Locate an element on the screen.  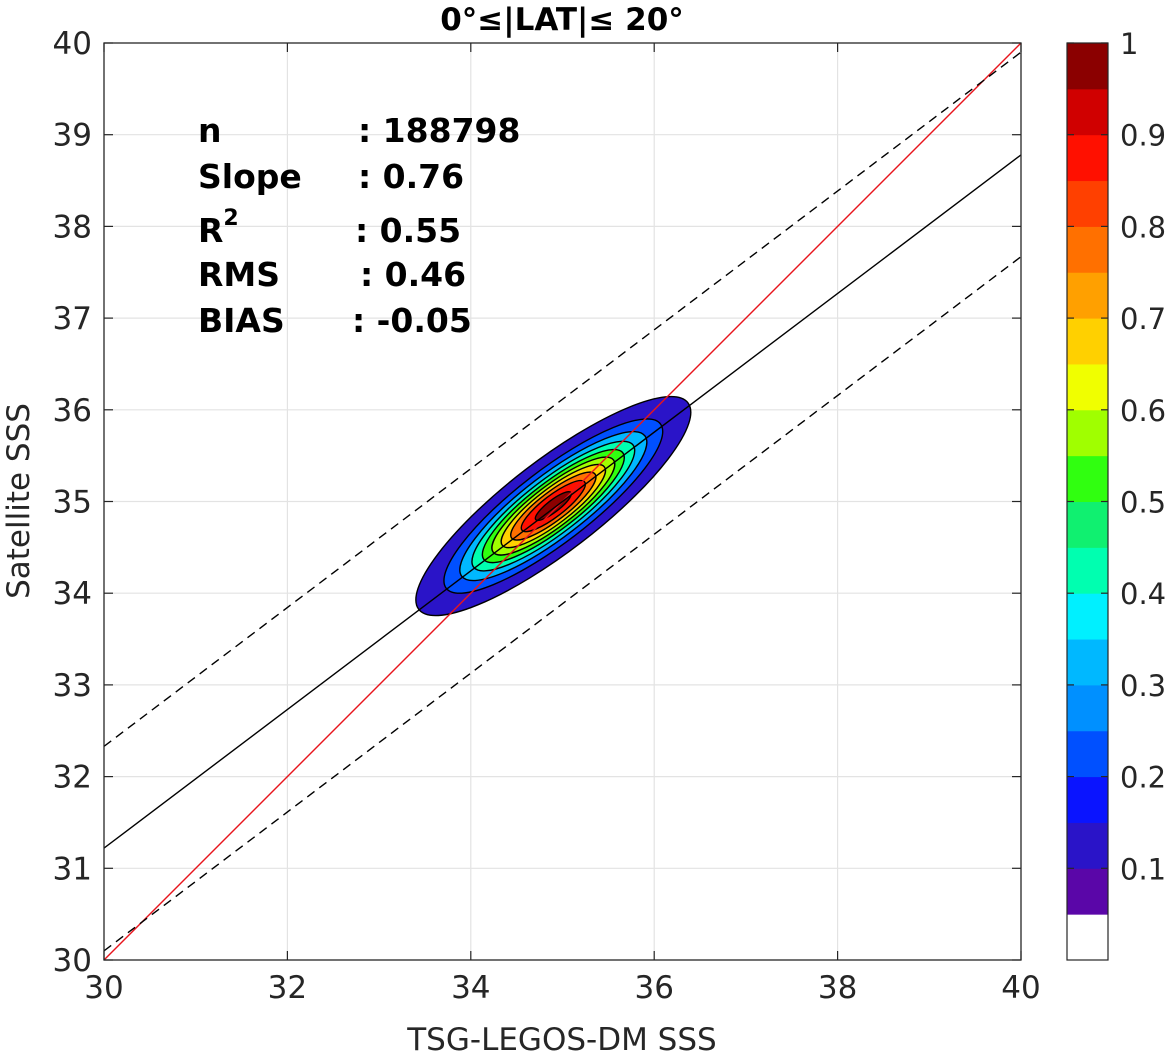
colorbar-tick-label: 0.4 is located at coordinates (1143, 594).